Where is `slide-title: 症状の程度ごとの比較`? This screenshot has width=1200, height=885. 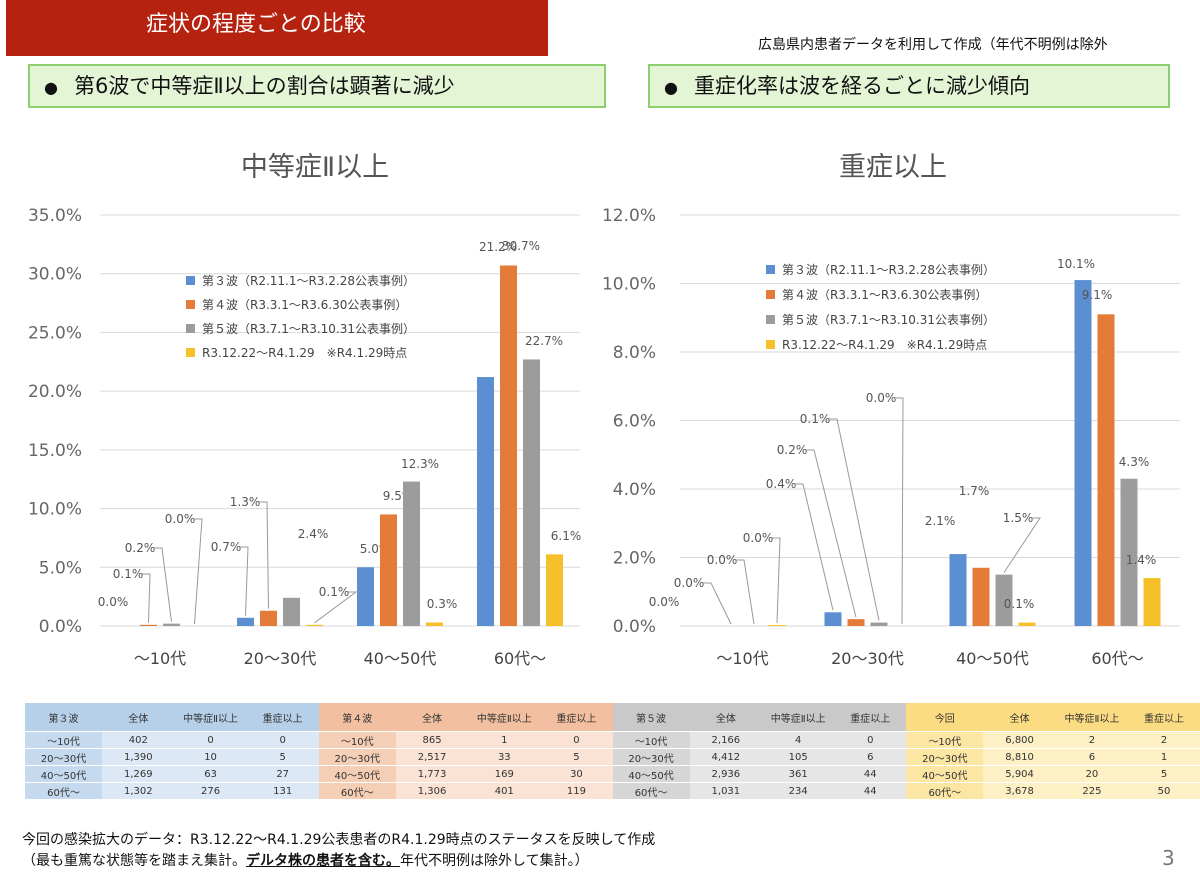 slide-title: 症状の程度ごとの比較 is located at coordinates (277, 28).